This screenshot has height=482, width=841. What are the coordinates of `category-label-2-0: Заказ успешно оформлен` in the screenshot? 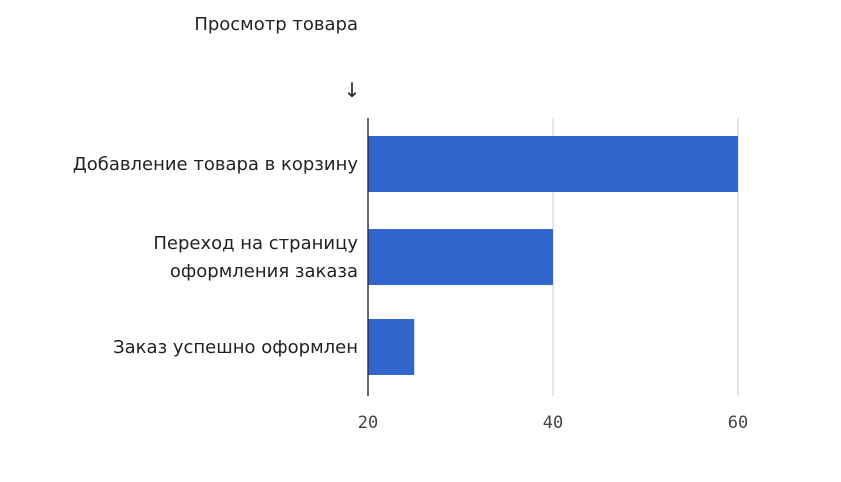 It's located at (235, 347).